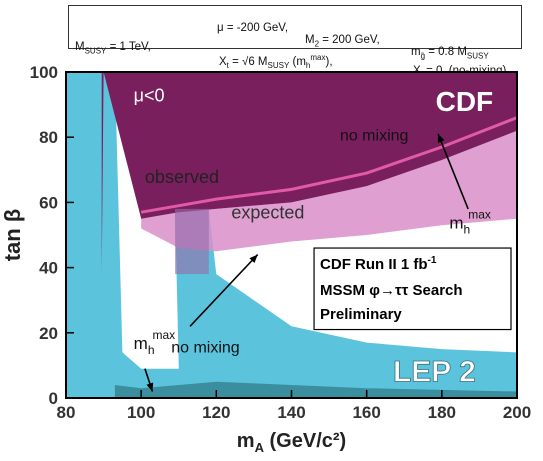  Describe the element at coordinates (113, 48) in the screenshot. I see `msusy-param: MSUSY = 1 TeV,` at that location.